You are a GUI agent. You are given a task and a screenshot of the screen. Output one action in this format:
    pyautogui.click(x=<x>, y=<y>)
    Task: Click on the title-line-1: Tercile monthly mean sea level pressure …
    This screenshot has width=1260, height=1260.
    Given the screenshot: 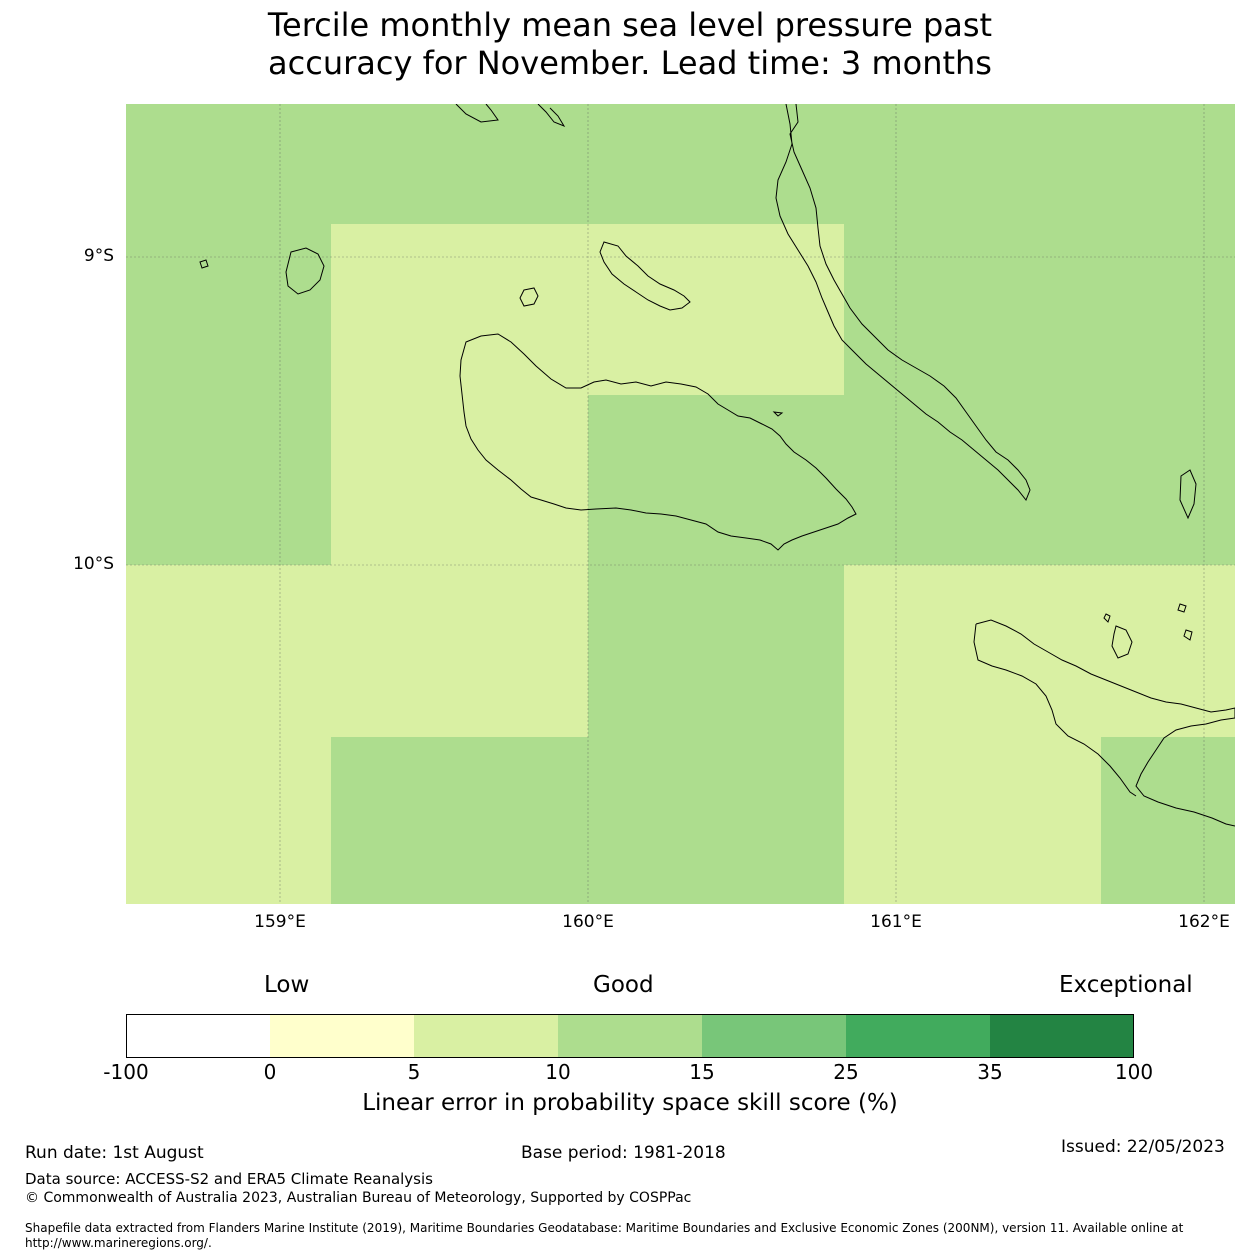 What is the action you would take?
    pyautogui.click(x=630, y=25)
    